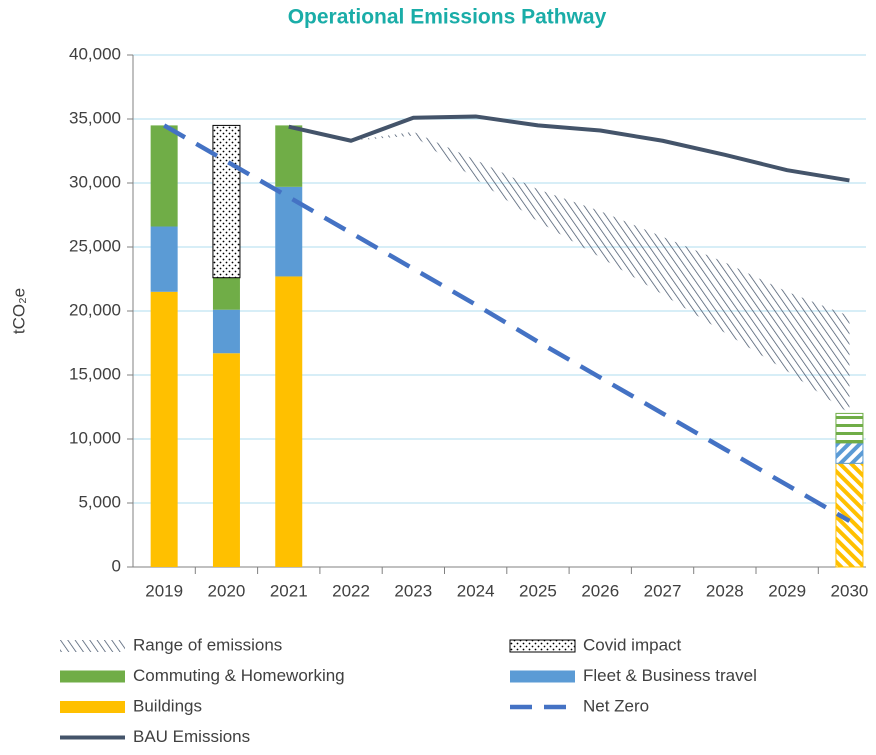 The image size is (876, 755). Describe the element at coordinates (95, 181) in the screenshot. I see `y-tick-label: 30,000` at that location.